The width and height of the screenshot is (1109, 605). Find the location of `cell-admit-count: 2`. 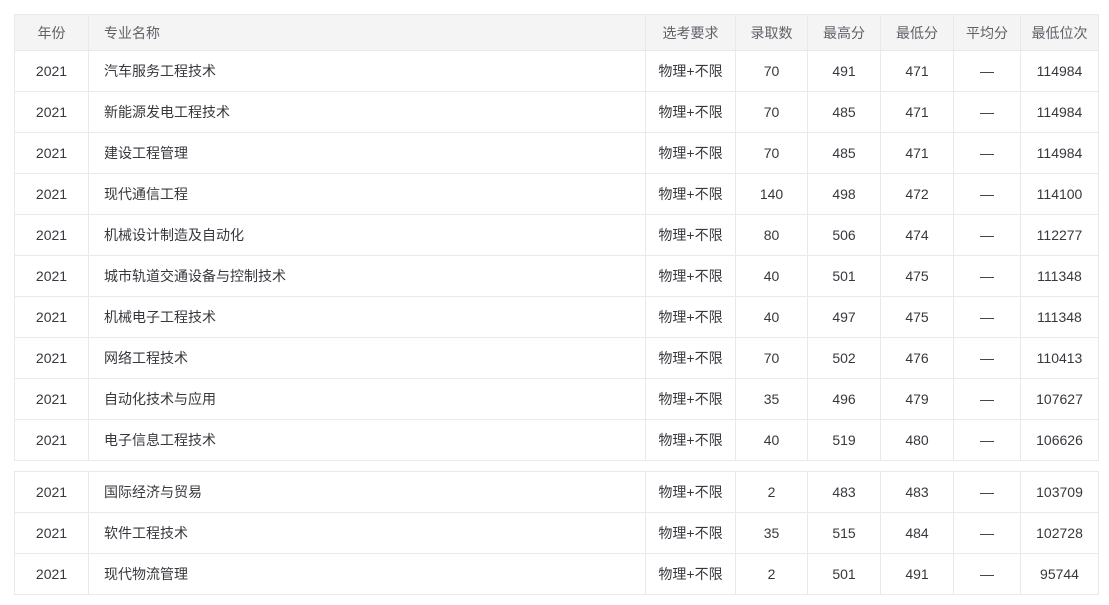

cell-admit-count: 2 is located at coordinates (771, 574).